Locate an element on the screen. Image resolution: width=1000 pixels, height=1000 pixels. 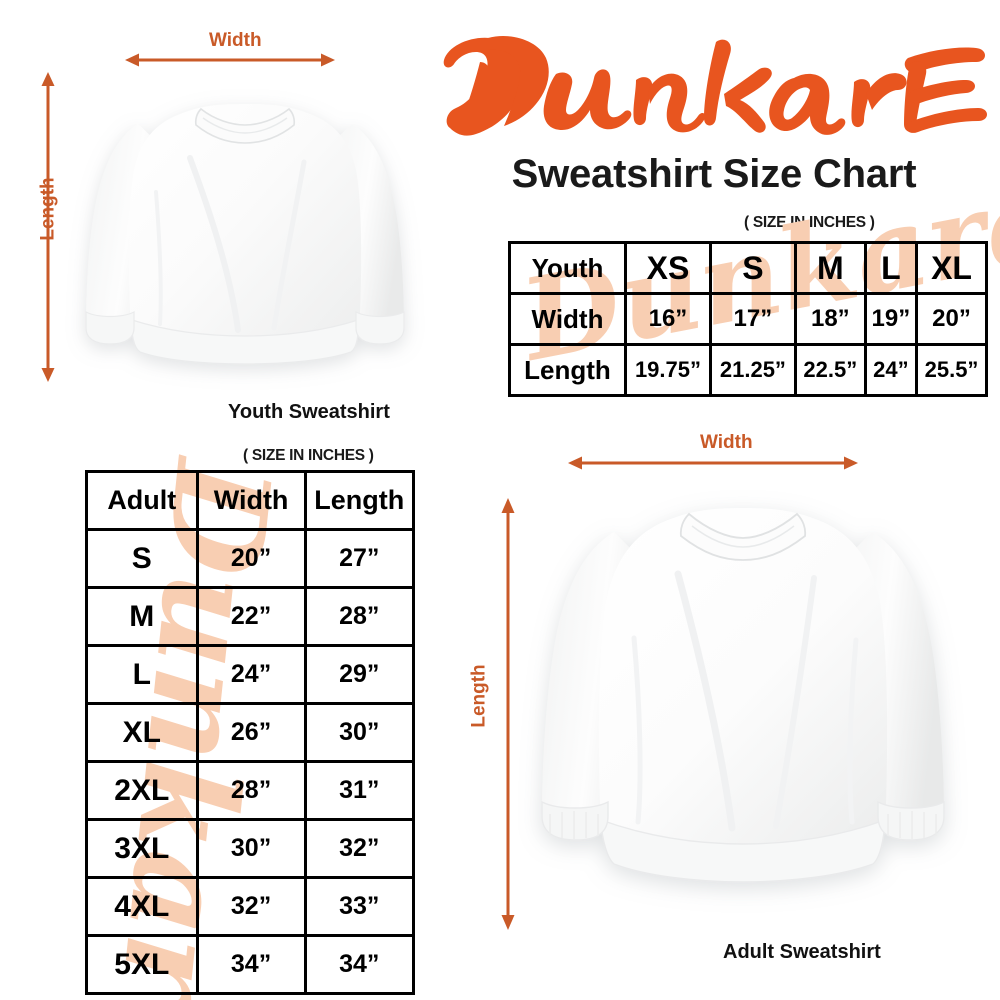
adult-width: 28” is located at coordinates (251, 790).